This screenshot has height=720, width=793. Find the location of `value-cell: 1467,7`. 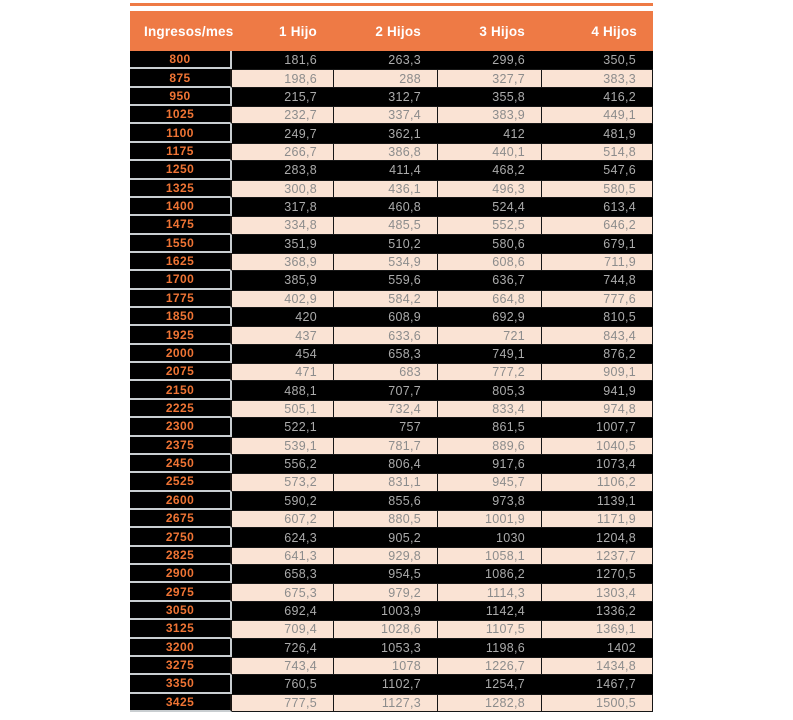

value-cell: 1467,7 is located at coordinates (615, 684).